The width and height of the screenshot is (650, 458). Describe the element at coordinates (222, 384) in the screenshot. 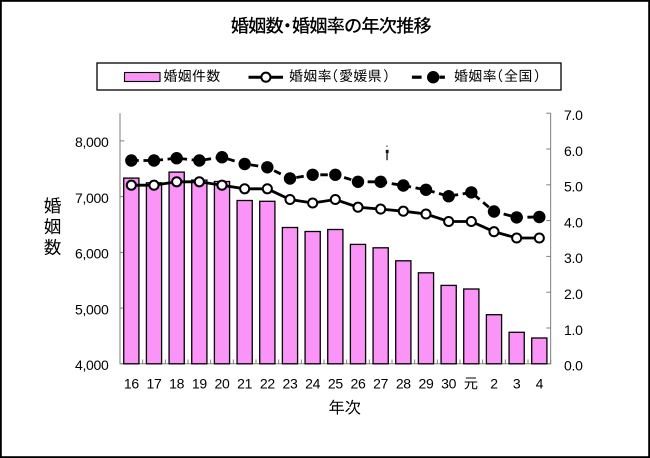

I see `svg-text: 20` at that location.